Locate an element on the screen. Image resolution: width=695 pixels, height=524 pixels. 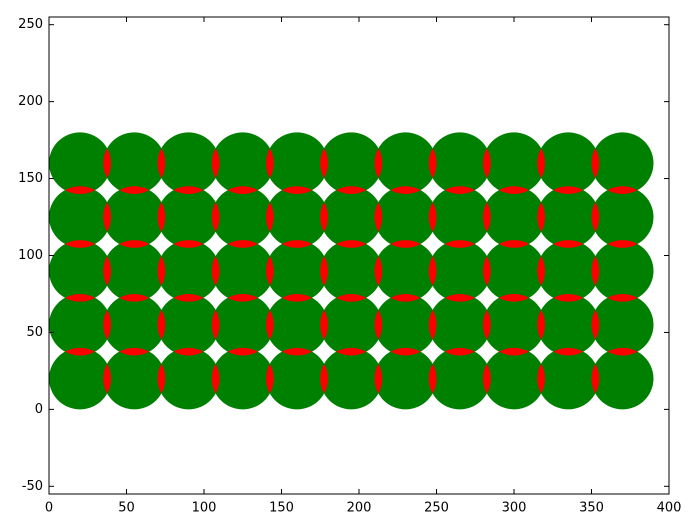
y-tick-label: 150 is located at coordinates (30, 178).